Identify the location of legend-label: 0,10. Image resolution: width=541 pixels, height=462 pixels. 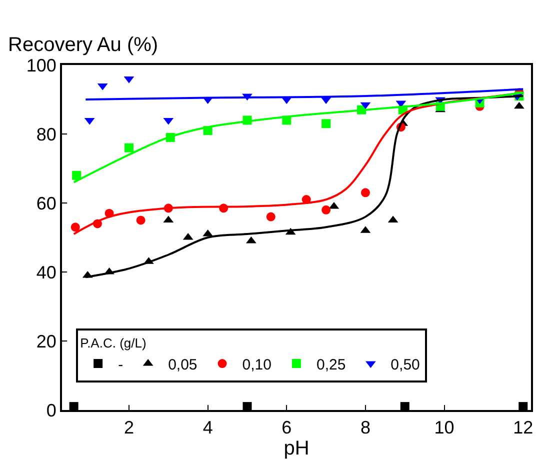
(257, 365).